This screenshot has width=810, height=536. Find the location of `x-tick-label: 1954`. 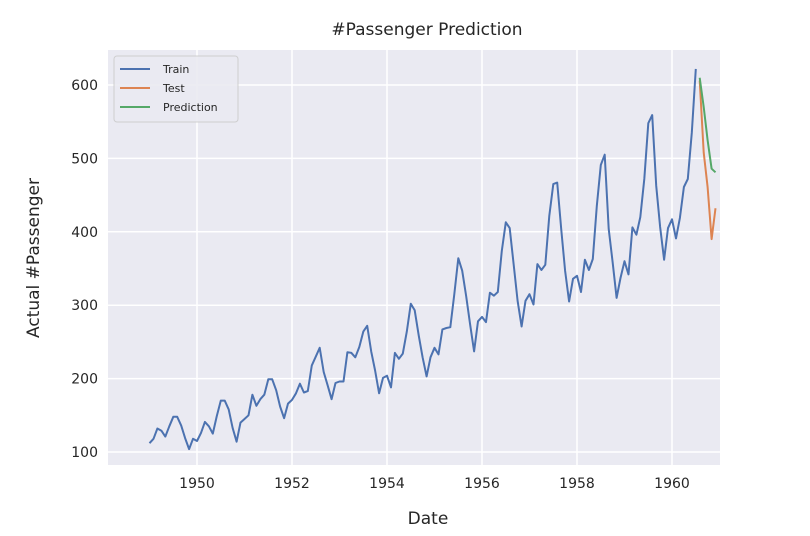

x-tick-label: 1954 is located at coordinates (387, 484).